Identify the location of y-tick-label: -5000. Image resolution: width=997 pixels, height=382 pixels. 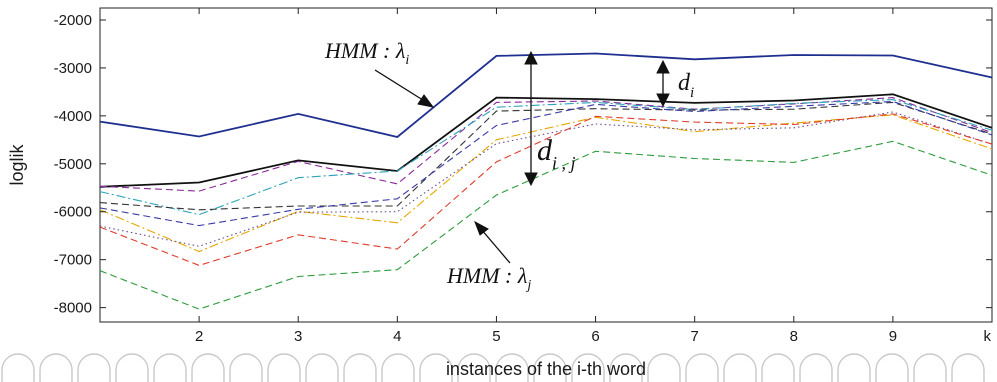
(73, 164).